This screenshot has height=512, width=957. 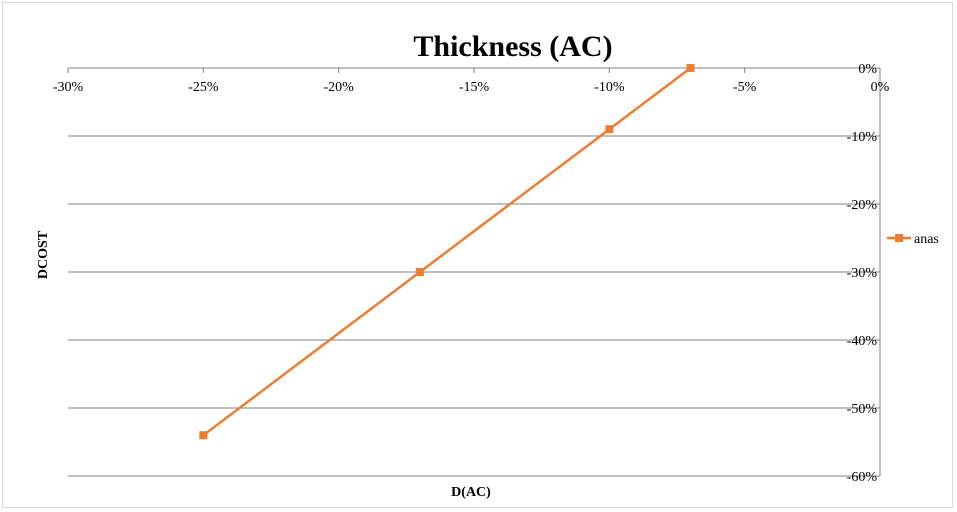 I want to click on y-tick-label-1: -10%, so click(x=862, y=137).